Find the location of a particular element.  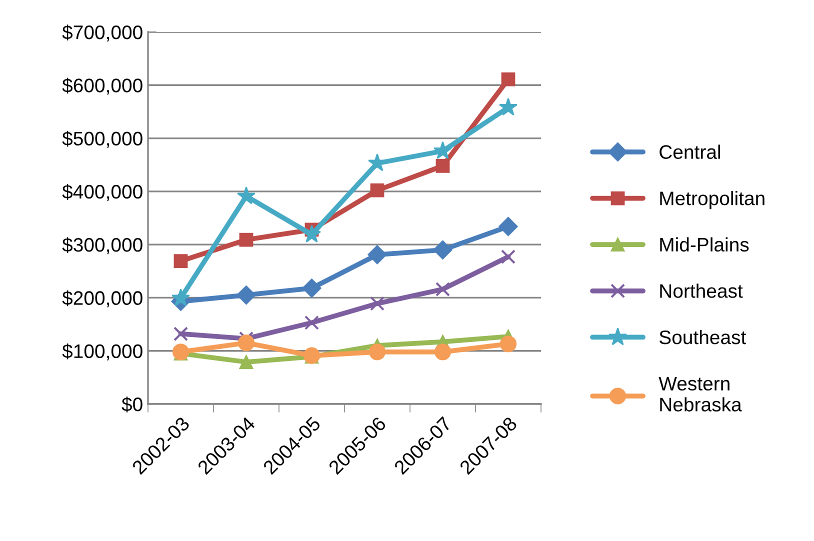

y-tick-label: $400,000 is located at coordinates (102, 192).